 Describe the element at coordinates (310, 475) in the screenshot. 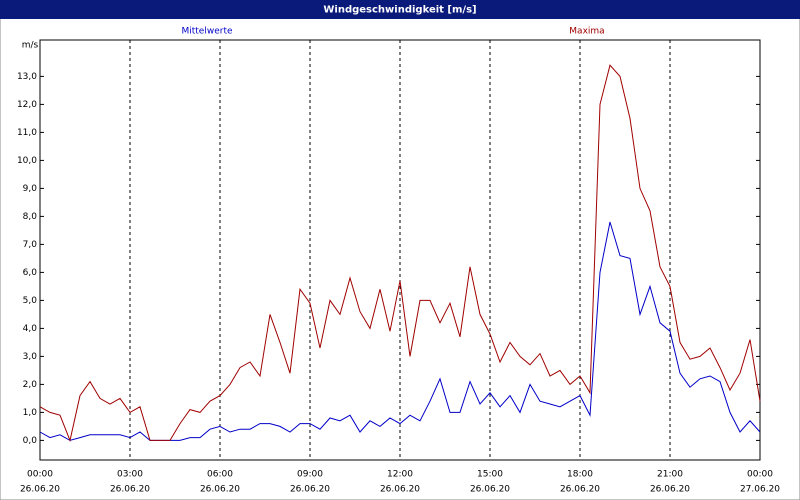

I see `x-tick-label: 09:00` at that location.